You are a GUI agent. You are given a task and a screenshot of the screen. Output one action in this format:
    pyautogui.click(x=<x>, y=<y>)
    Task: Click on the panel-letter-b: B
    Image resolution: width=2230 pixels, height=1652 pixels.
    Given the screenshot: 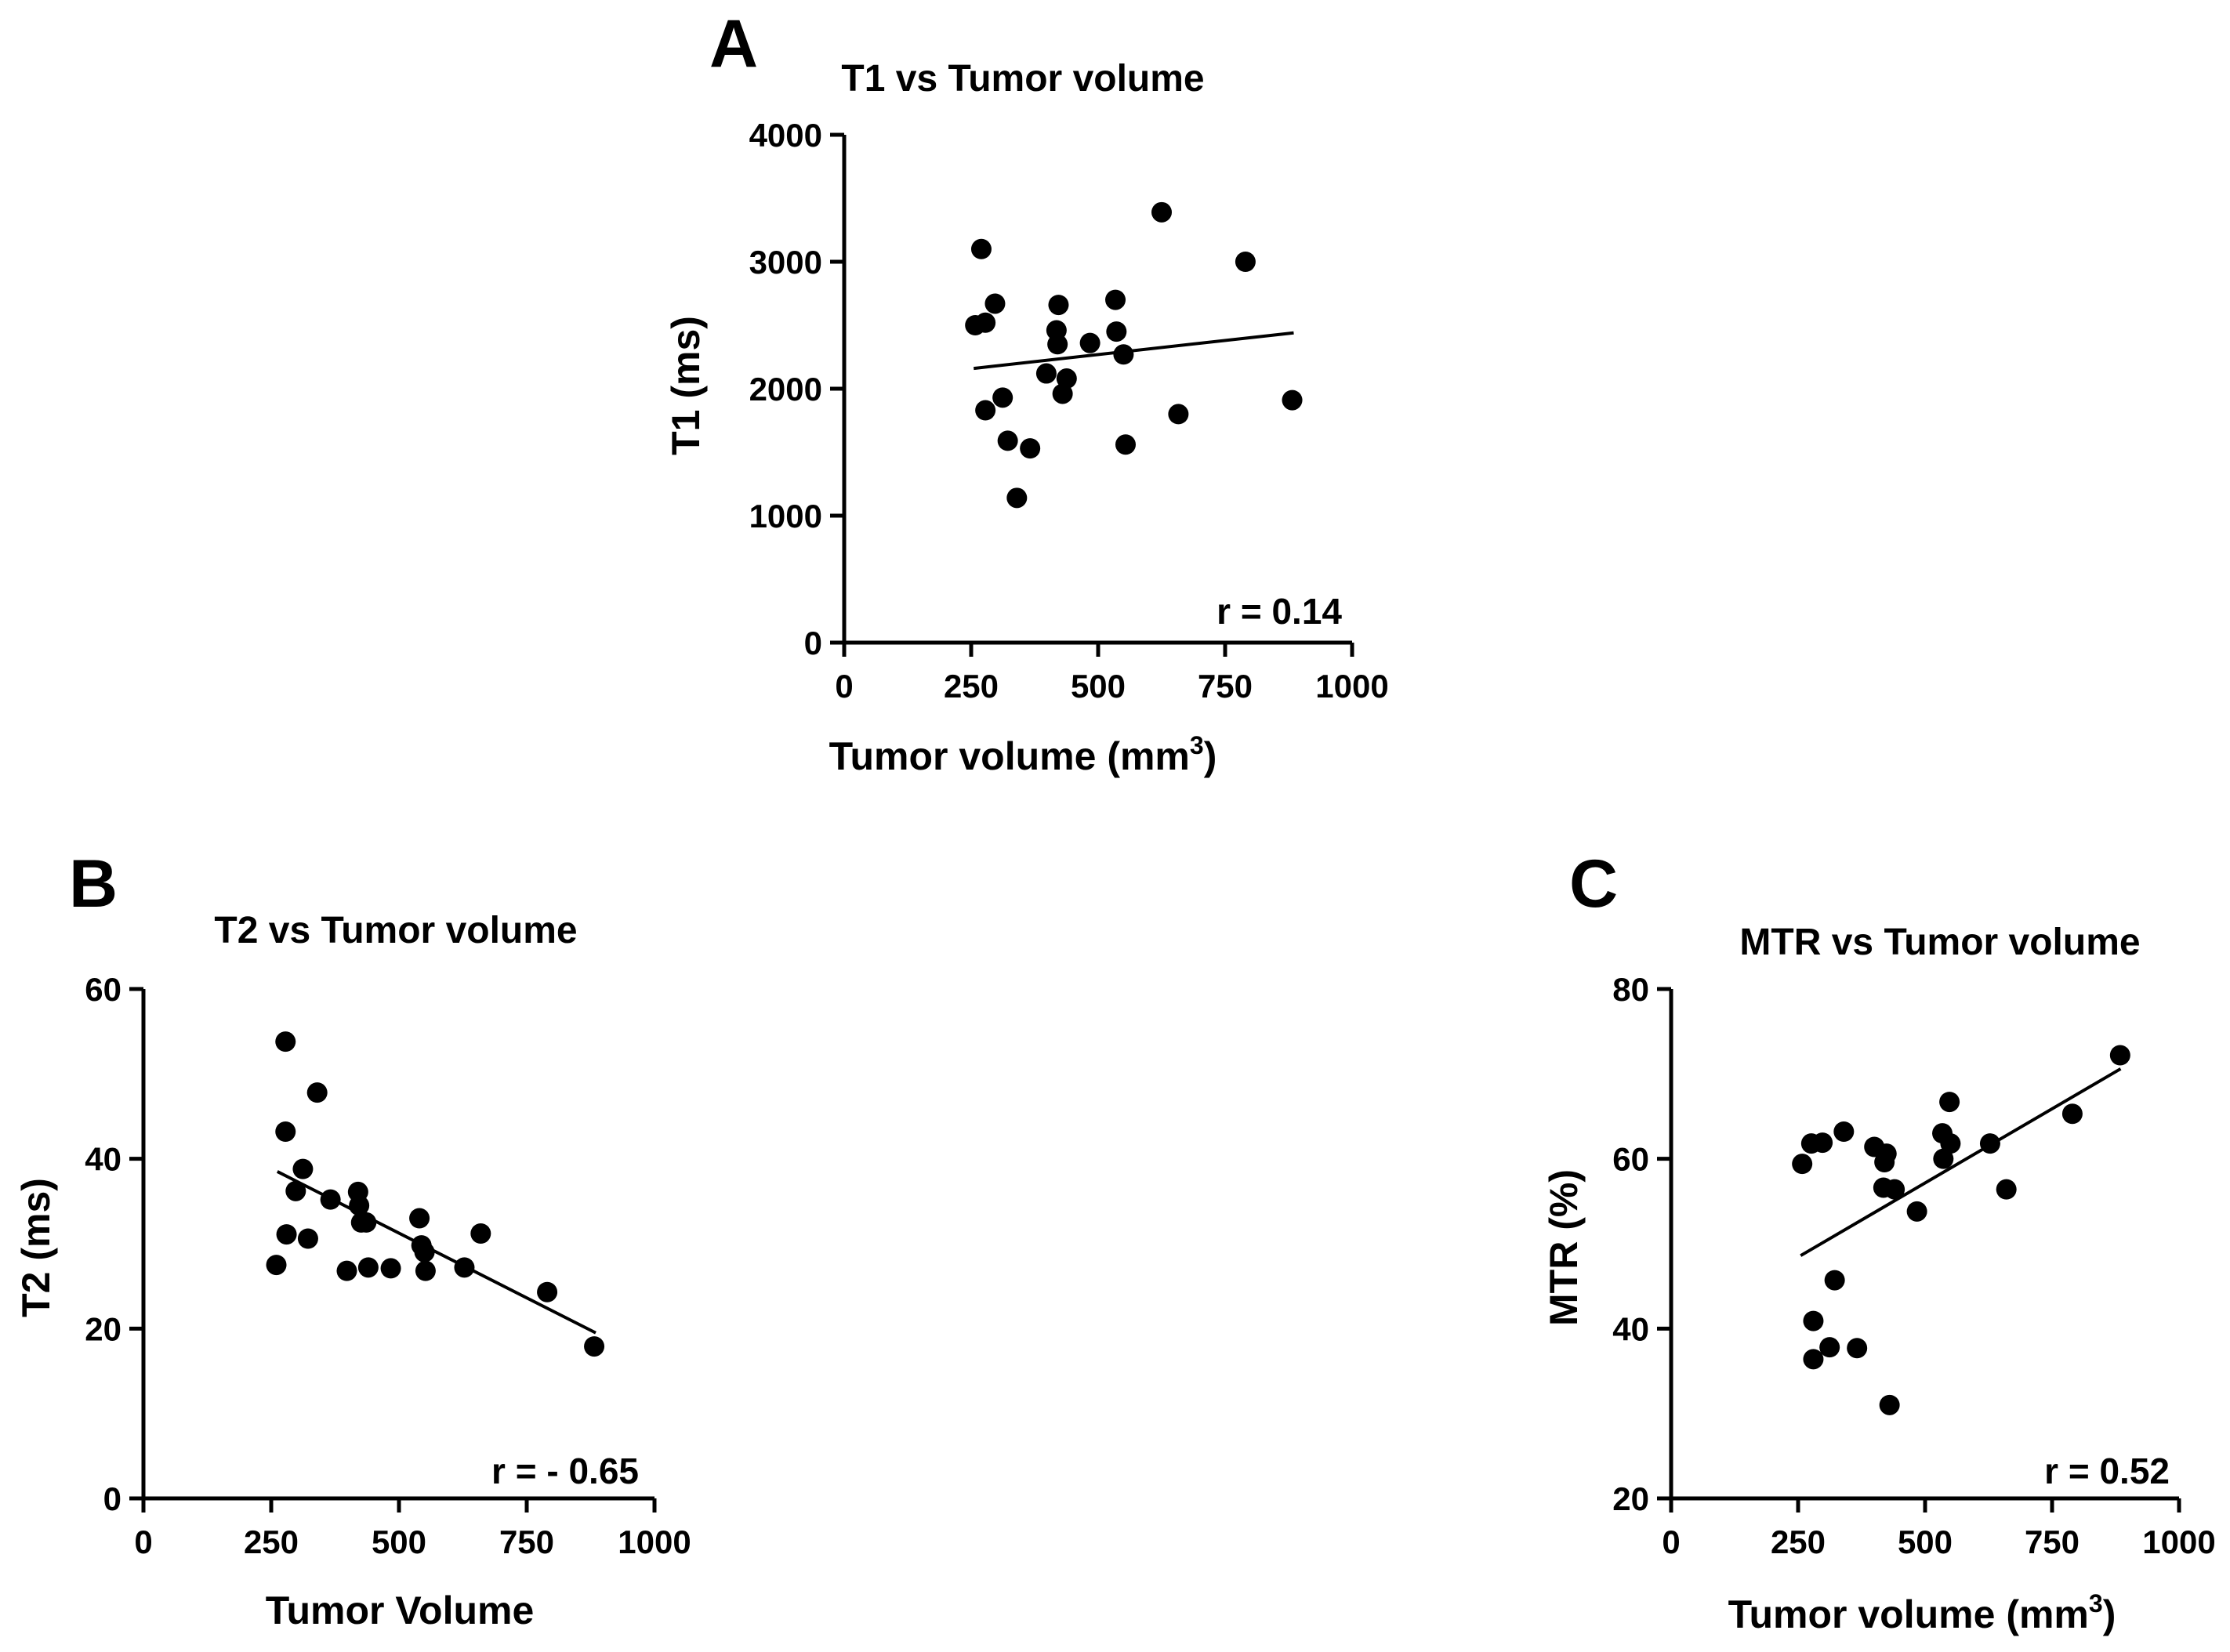 What is the action you would take?
    pyautogui.click(x=93, y=884)
    